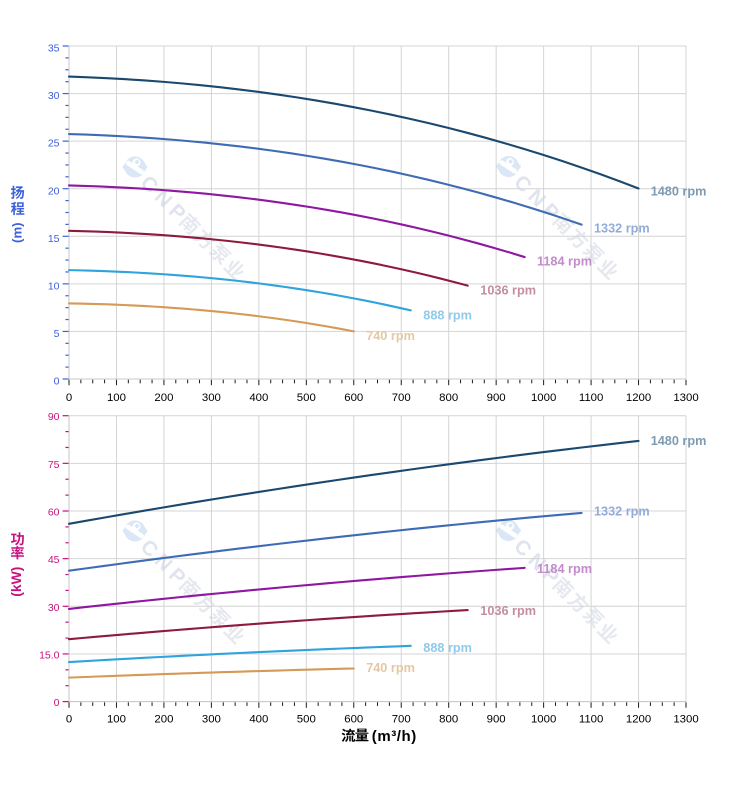 The image size is (752, 802). Describe the element at coordinates (54, 191) in the screenshot. I see `svg-text: 20` at that location.